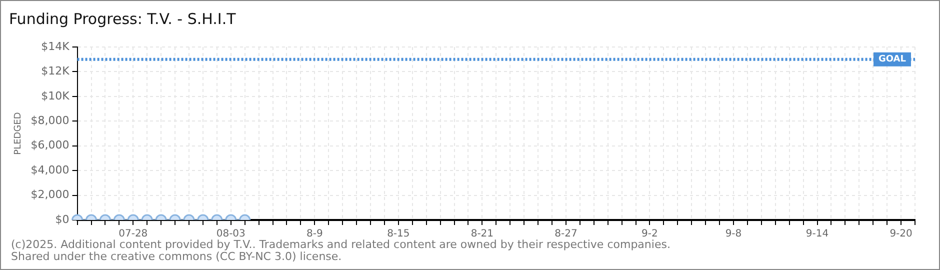 This screenshot has width=940, height=270. What do you see at coordinates (733, 234) in the screenshot?
I see `x-tick-label: 9-8` at bounding box center [733, 234].